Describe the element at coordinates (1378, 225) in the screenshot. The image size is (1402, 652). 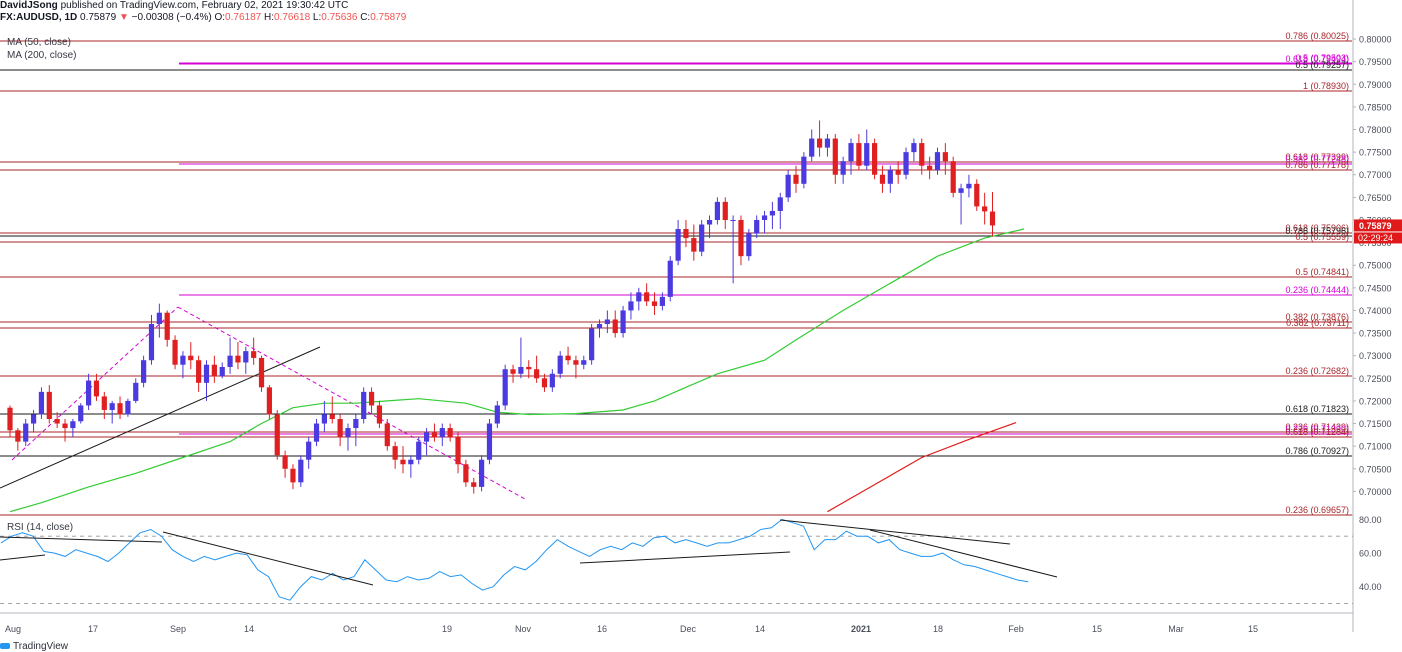
I see `last-price-badge` at that location.